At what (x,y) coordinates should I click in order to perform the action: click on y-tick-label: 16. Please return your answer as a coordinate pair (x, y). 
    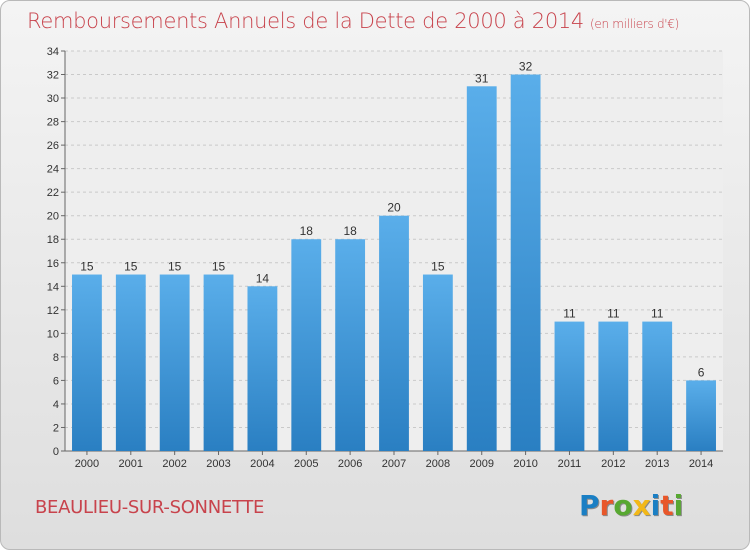
    Looking at the image, I should click on (53, 264).